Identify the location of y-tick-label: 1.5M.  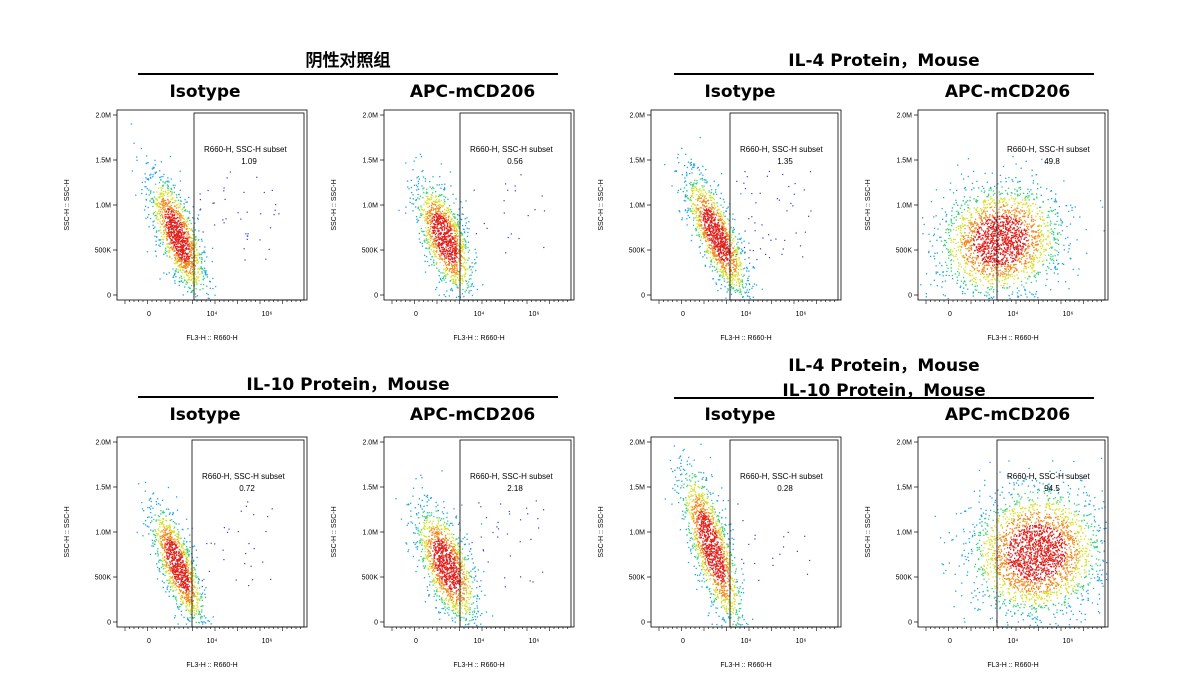
(637, 161).